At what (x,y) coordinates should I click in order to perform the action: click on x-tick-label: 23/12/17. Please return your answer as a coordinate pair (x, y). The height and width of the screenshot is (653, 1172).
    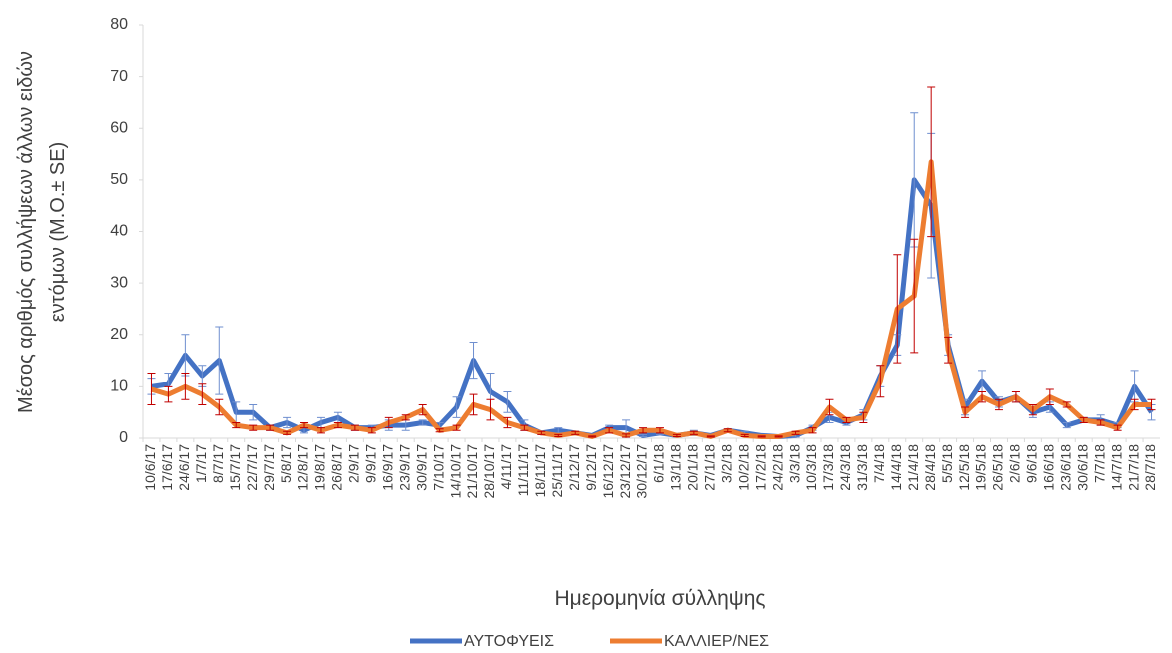
    Looking at the image, I should click on (625, 471).